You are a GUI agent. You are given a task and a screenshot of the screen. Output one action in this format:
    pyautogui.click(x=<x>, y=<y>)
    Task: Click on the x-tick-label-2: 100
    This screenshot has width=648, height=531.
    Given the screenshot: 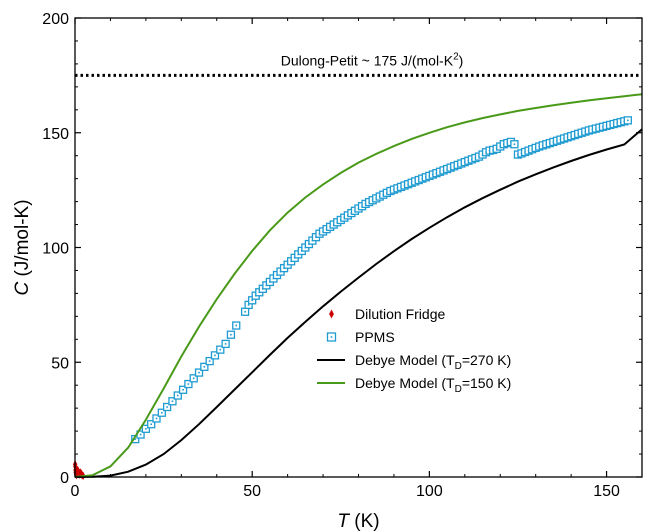 What is the action you would take?
    pyautogui.click(x=429, y=491)
    